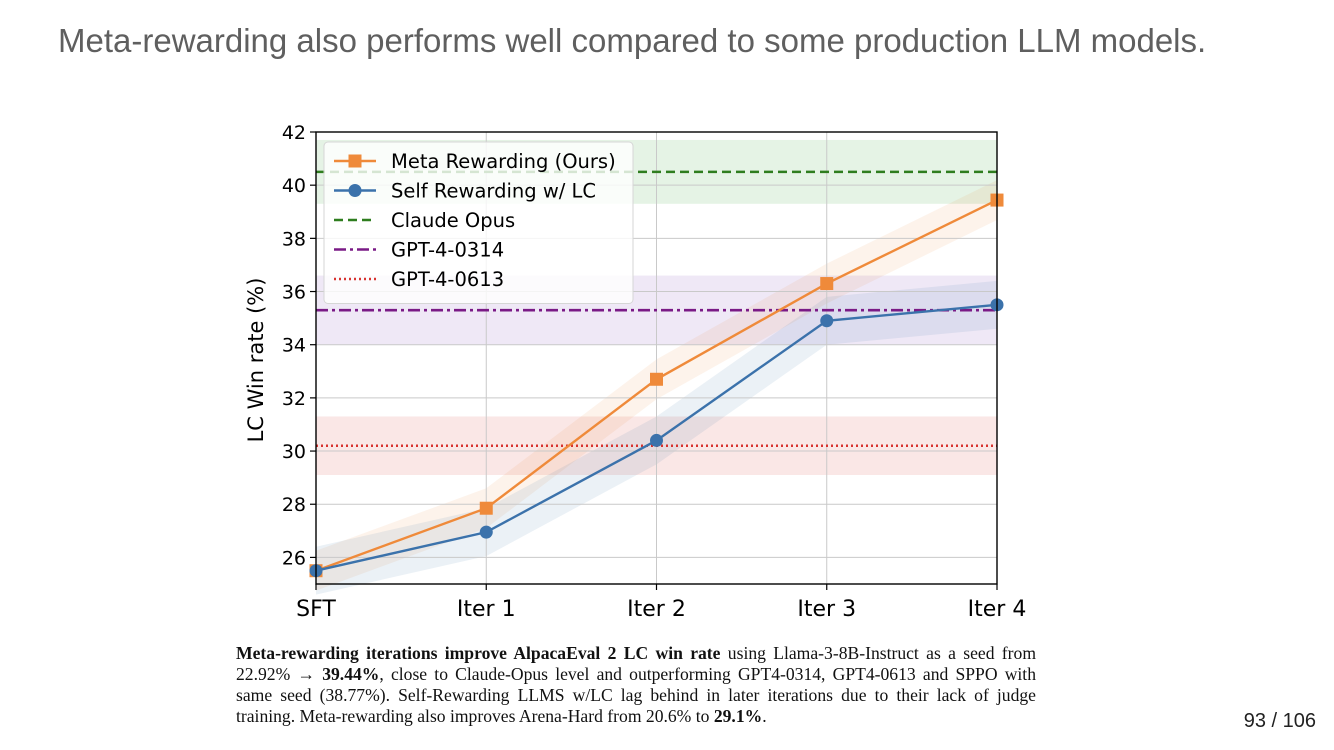  I want to click on page-number: 93 / 106, so click(1279, 721).